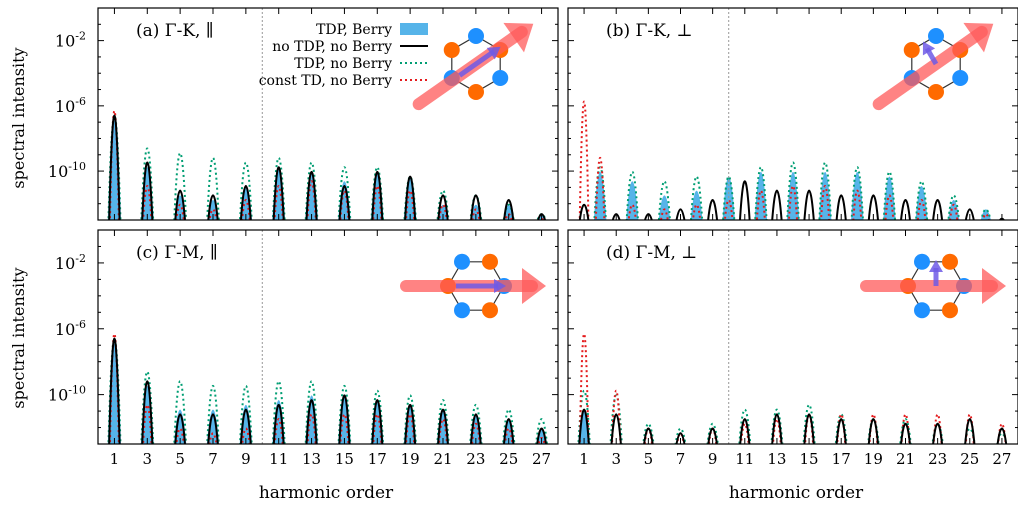 The image size is (1018, 506). What do you see at coordinates (67, 394) in the screenshot?
I see `ytick-label-c: 10⁻¹⁰` at bounding box center [67, 394].